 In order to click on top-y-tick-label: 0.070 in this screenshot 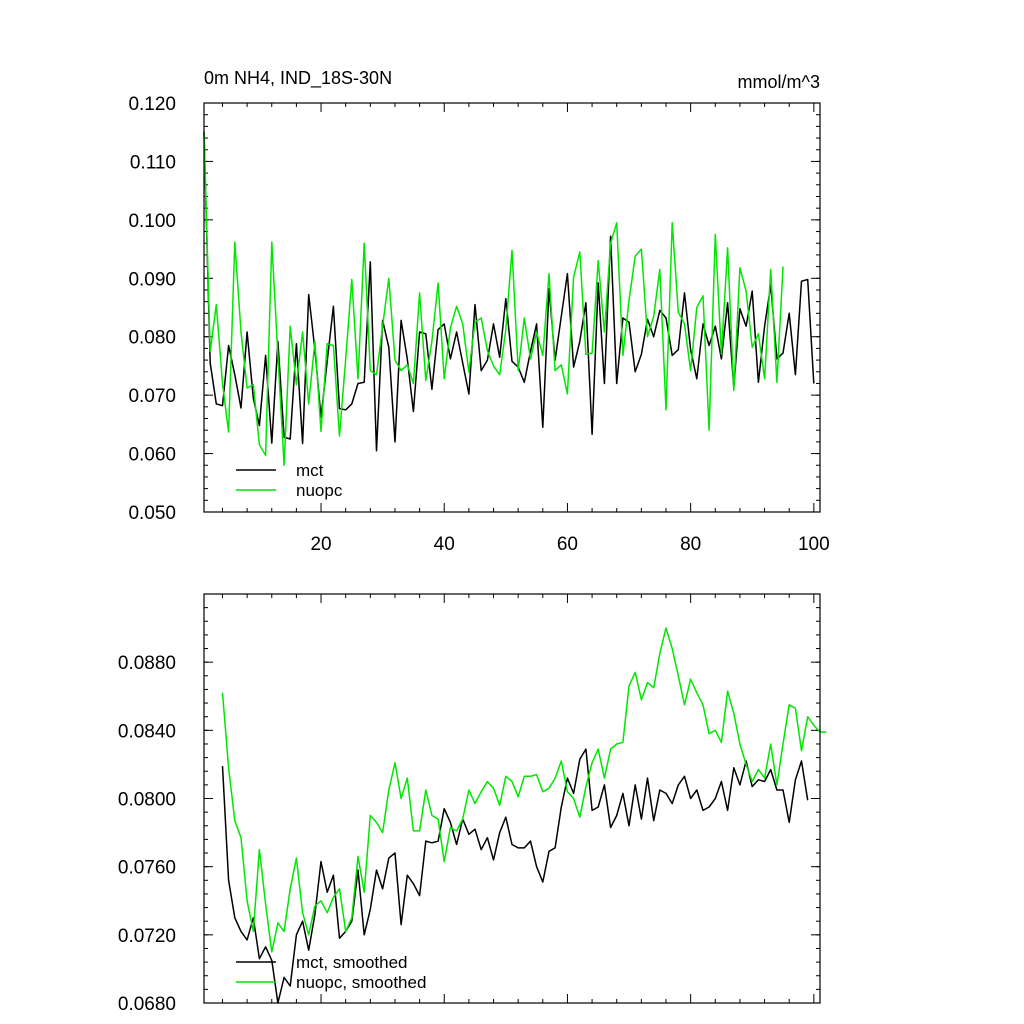, I will do `click(152, 396)`.